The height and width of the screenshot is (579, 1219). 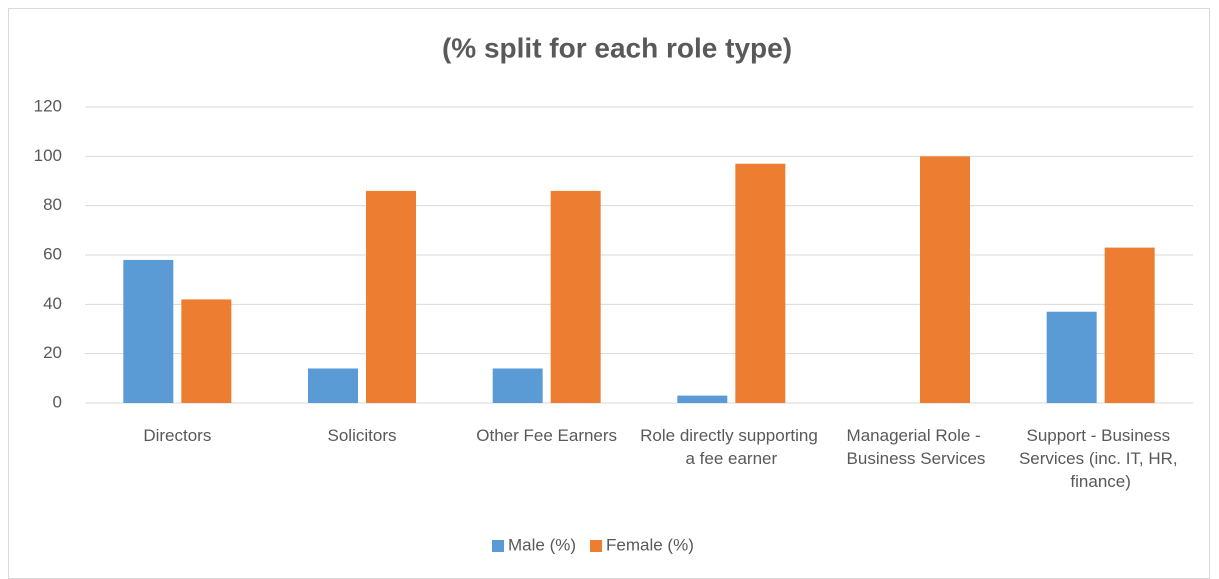 I want to click on x-tick-label: Managerial Role - Business Services, so click(x=916, y=447).